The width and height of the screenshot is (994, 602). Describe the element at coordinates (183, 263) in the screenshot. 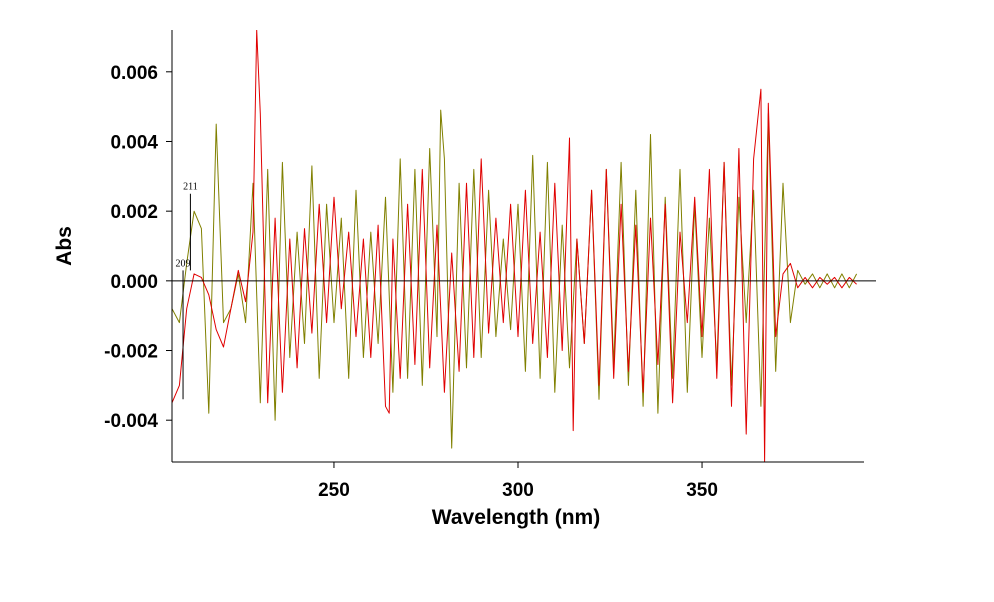

I see `annotation-label: 209` at that location.